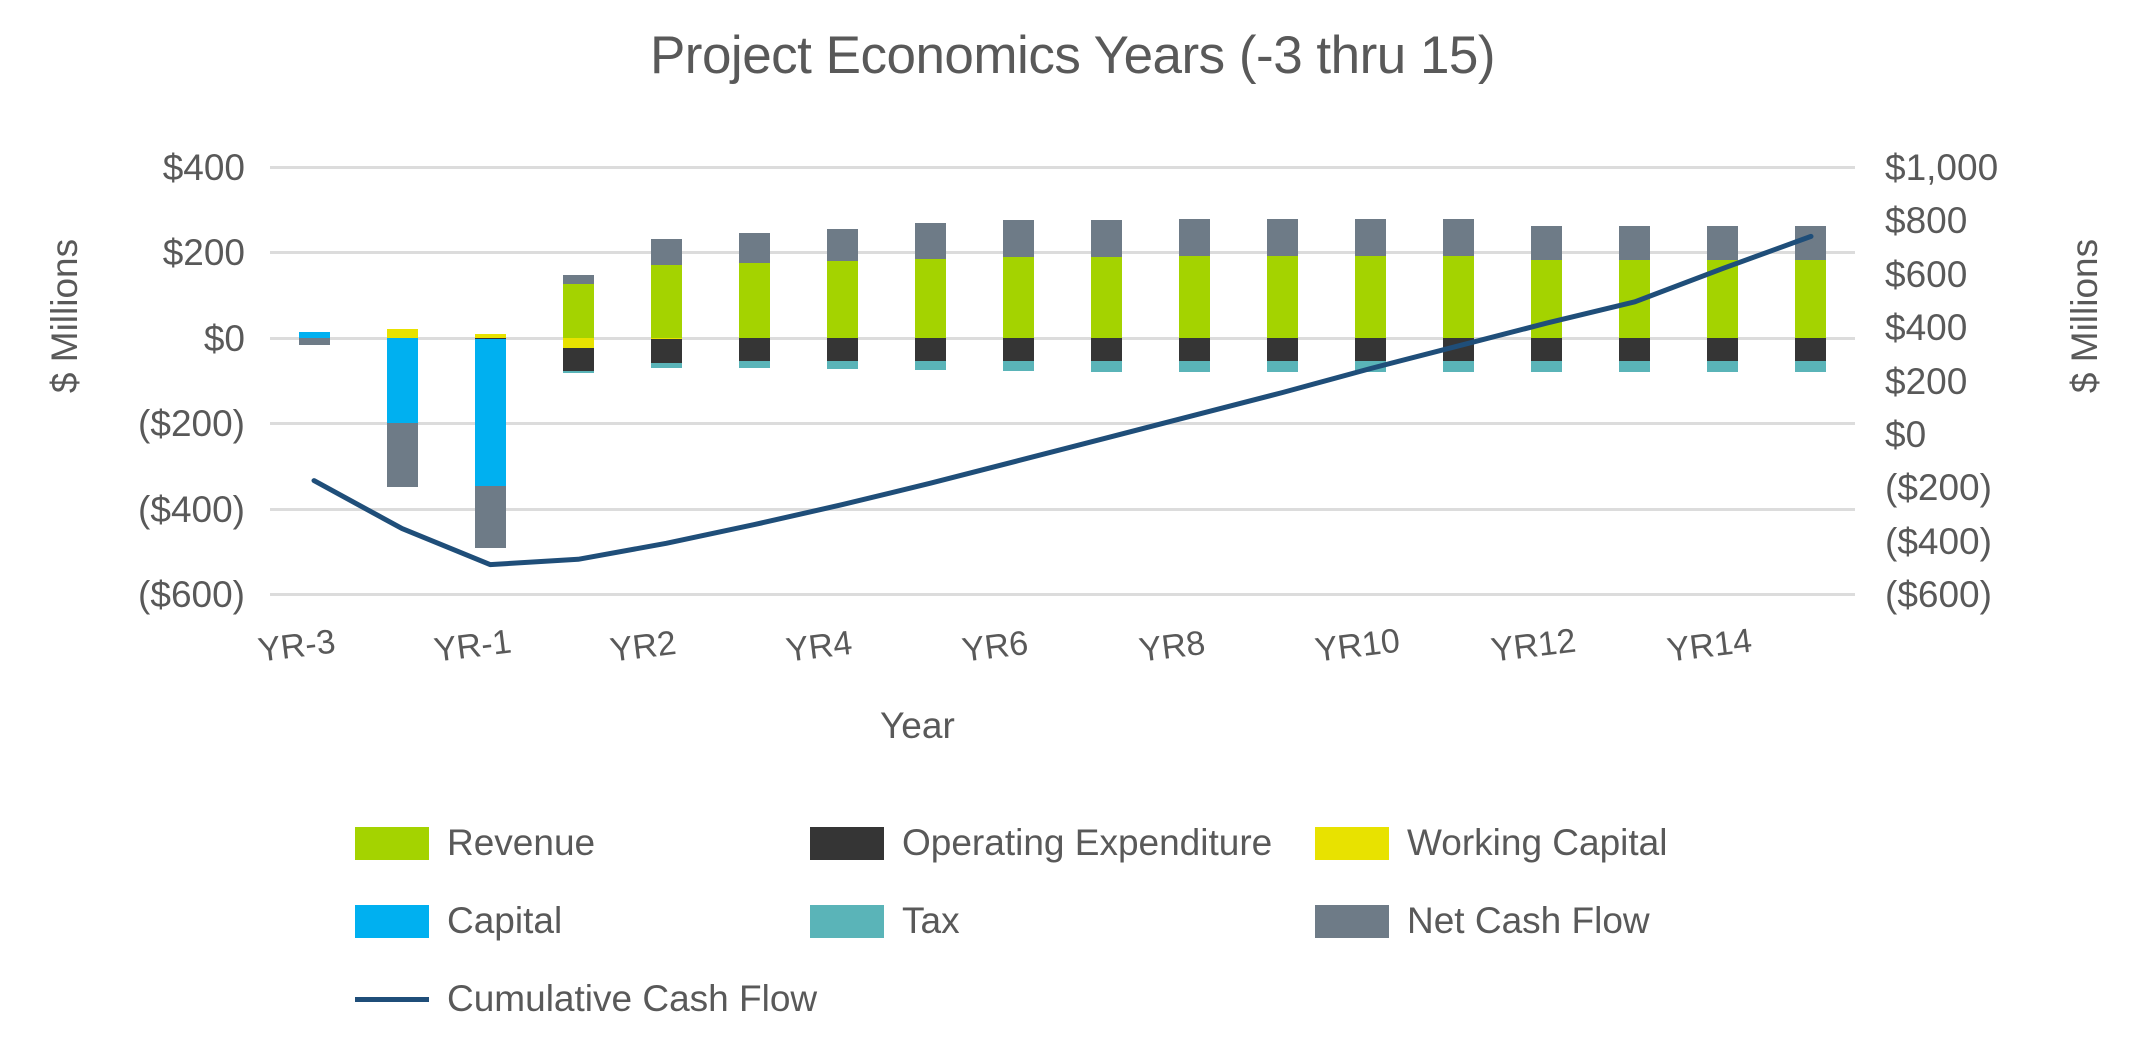 Image resolution: width=2145 pixels, height=1061 pixels. What do you see at coordinates (224, 338) in the screenshot?
I see `primary-y-tick-label: $0` at bounding box center [224, 338].